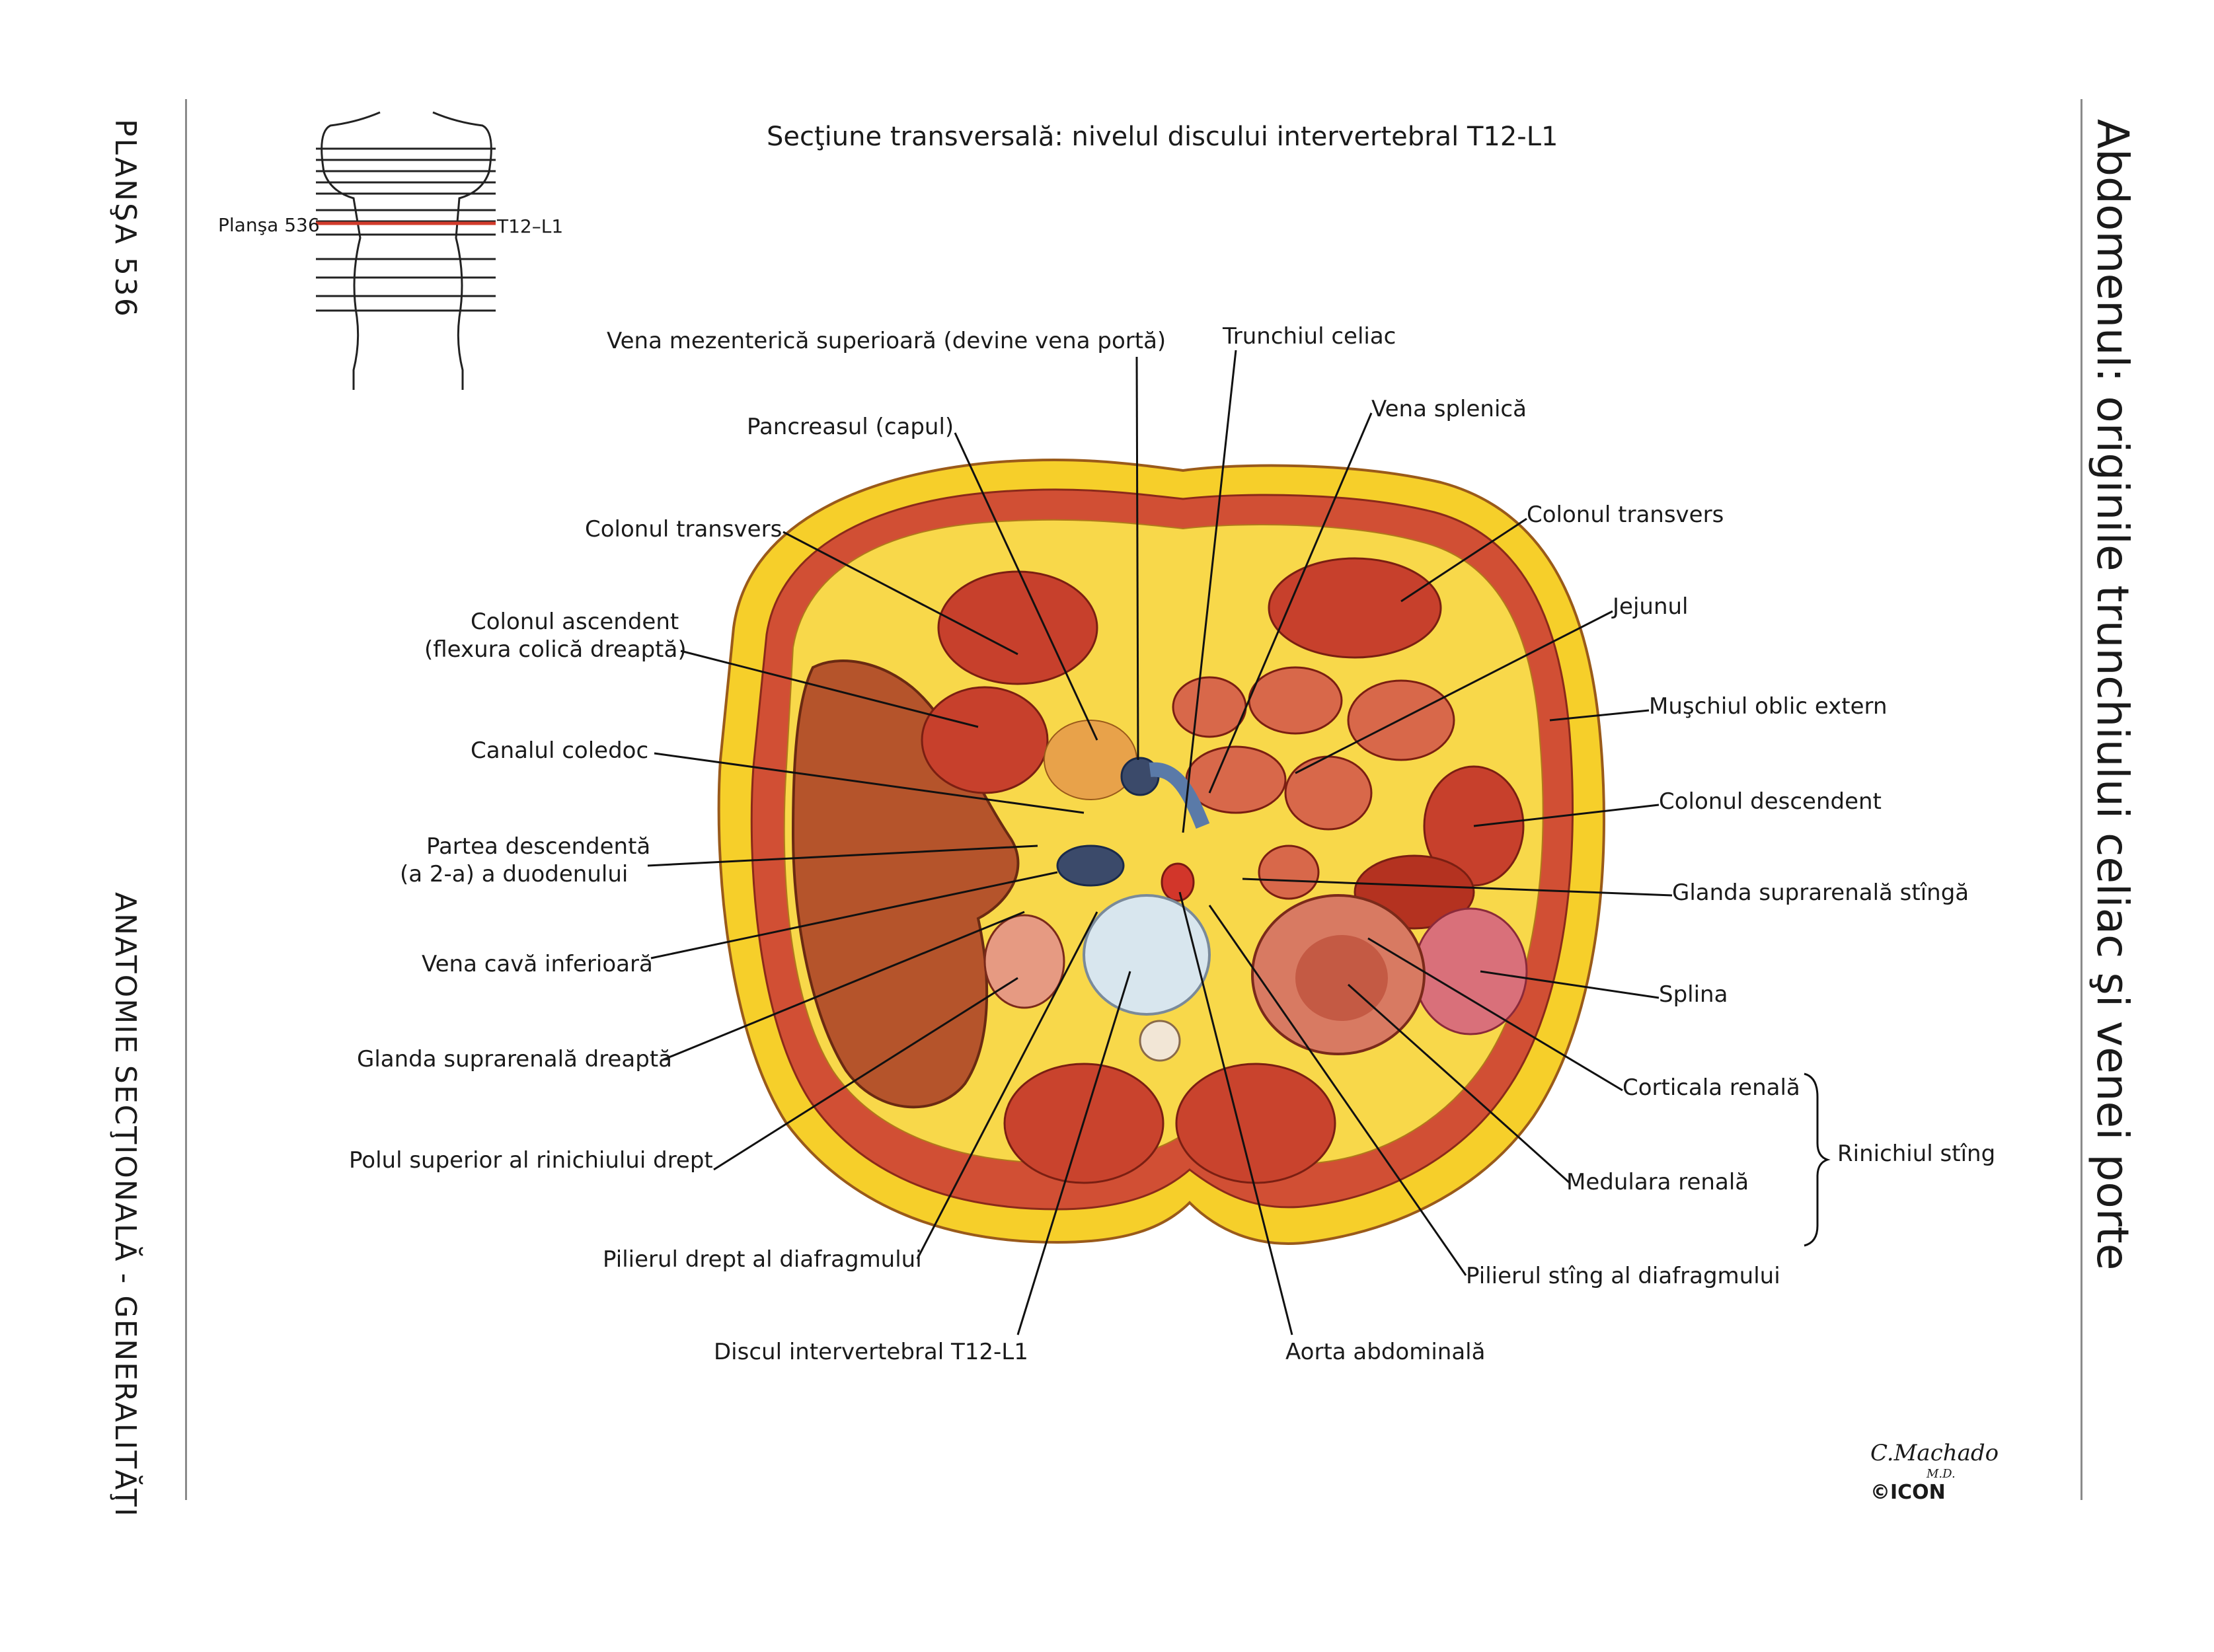 The height and width of the screenshot is (1652, 2214). I want to click on label-transverse-colon-left: Colonul transvers, so click(684, 530).